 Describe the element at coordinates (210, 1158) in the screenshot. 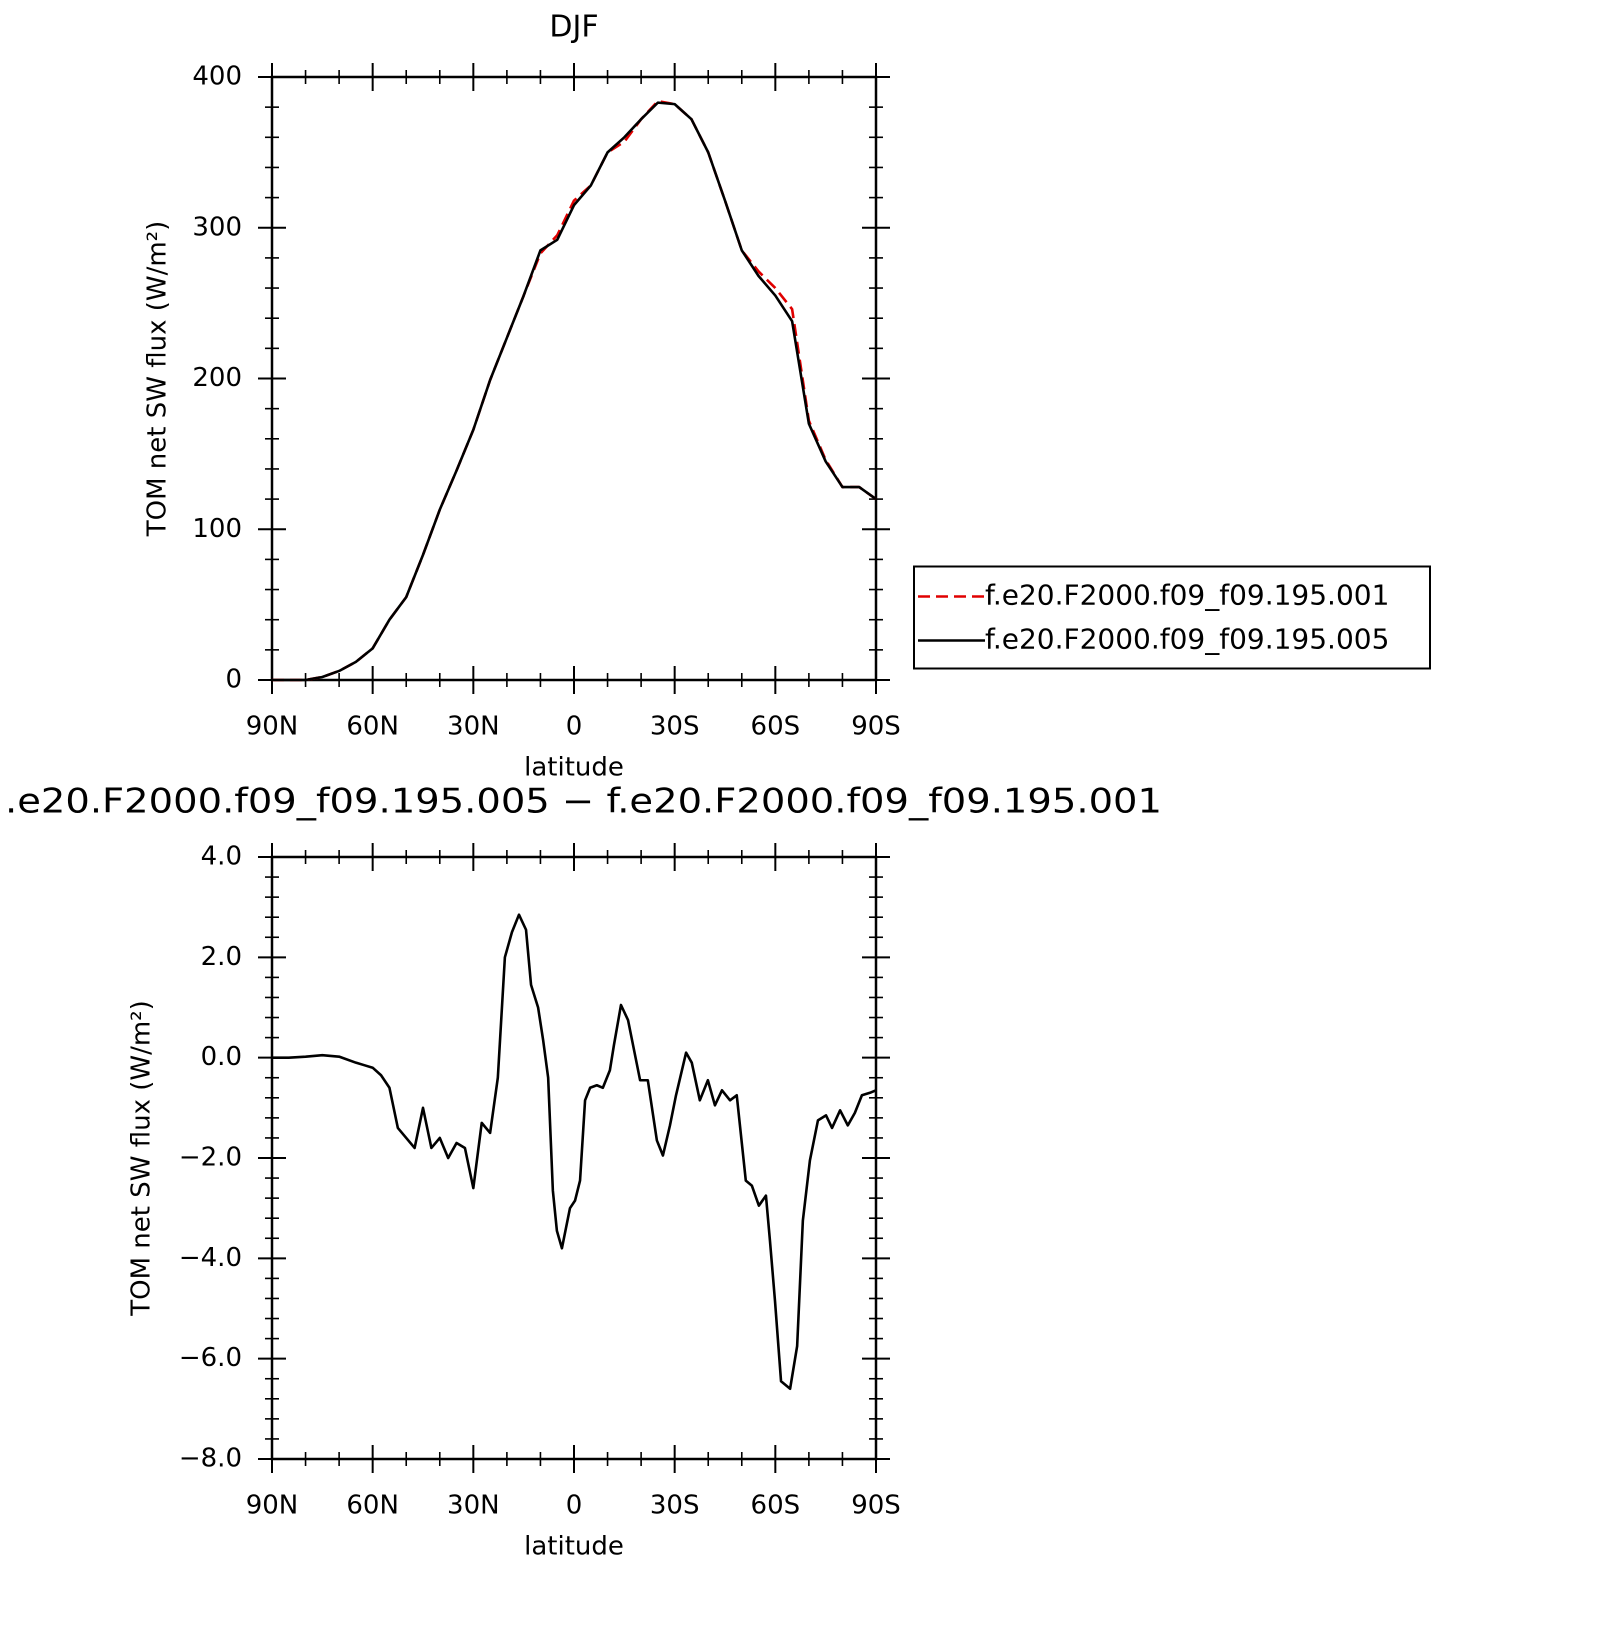

I see `y-tick-label: −2.0` at that location.